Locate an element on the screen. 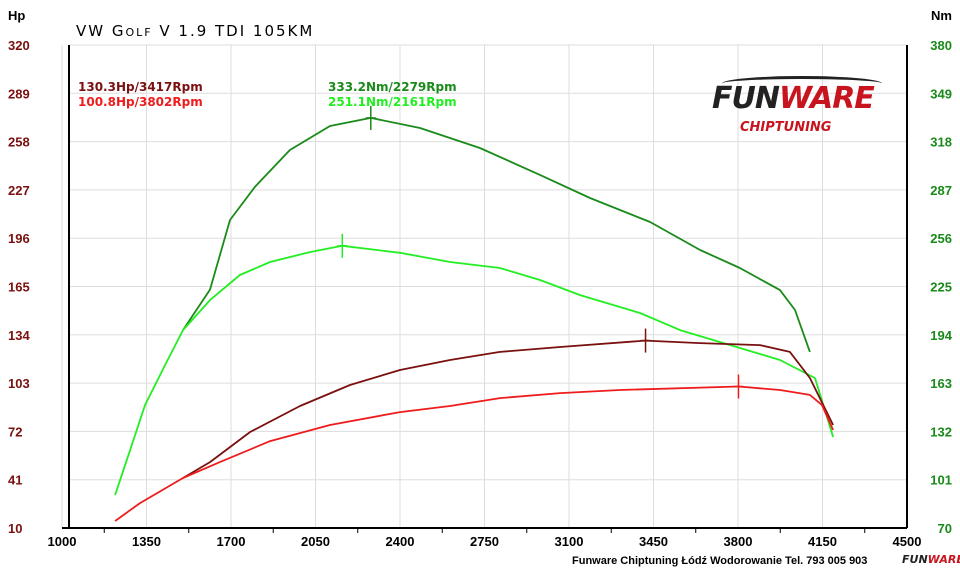 This screenshot has width=960, height=576. x-tick-label: 2750 is located at coordinates (484, 541).